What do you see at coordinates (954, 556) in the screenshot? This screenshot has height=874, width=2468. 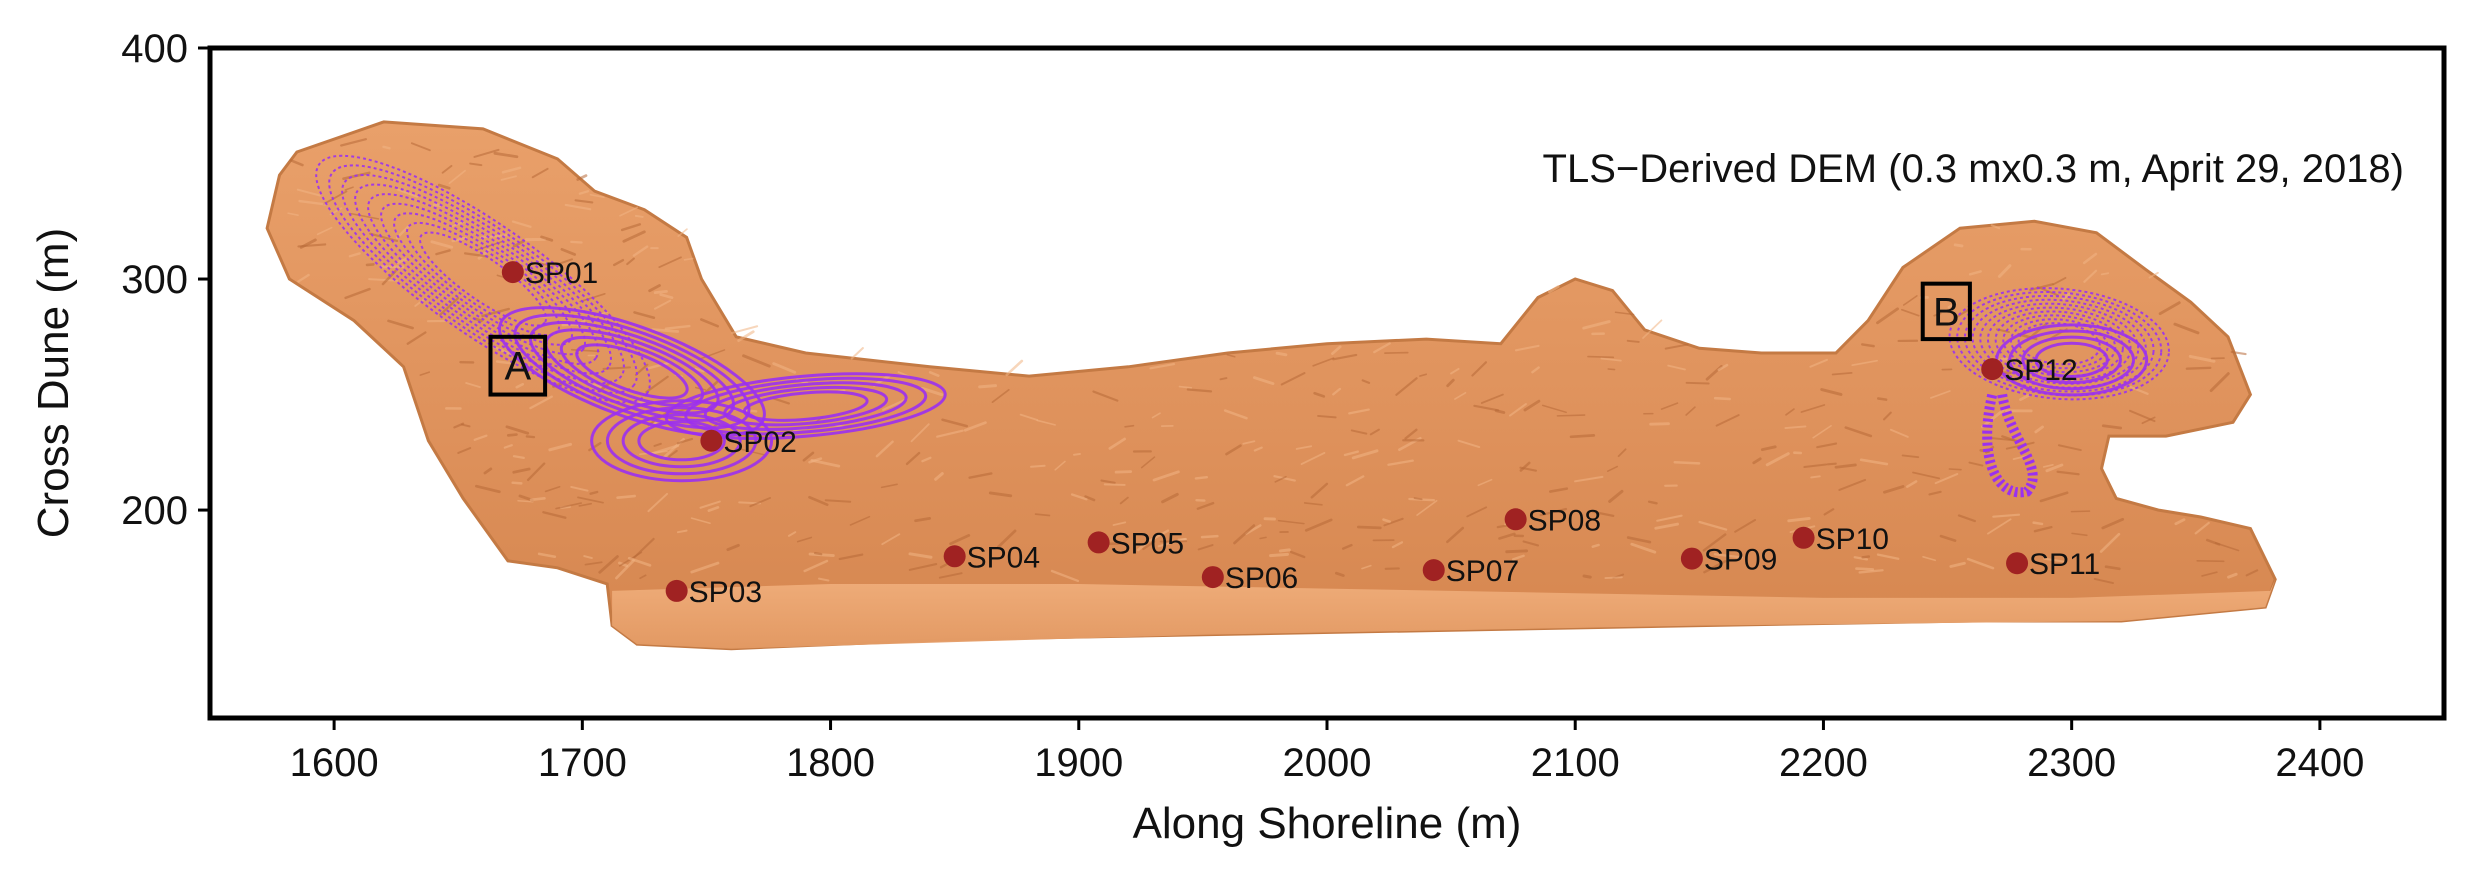 I see `sample-point-sp04` at bounding box center [954, 556].